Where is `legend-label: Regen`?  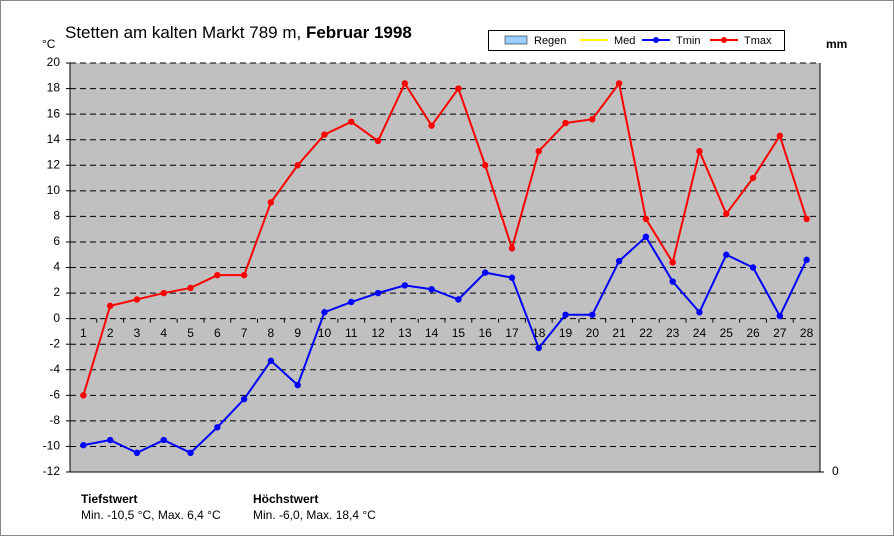 legend-label: Regen is located at coordinates (550, 41).